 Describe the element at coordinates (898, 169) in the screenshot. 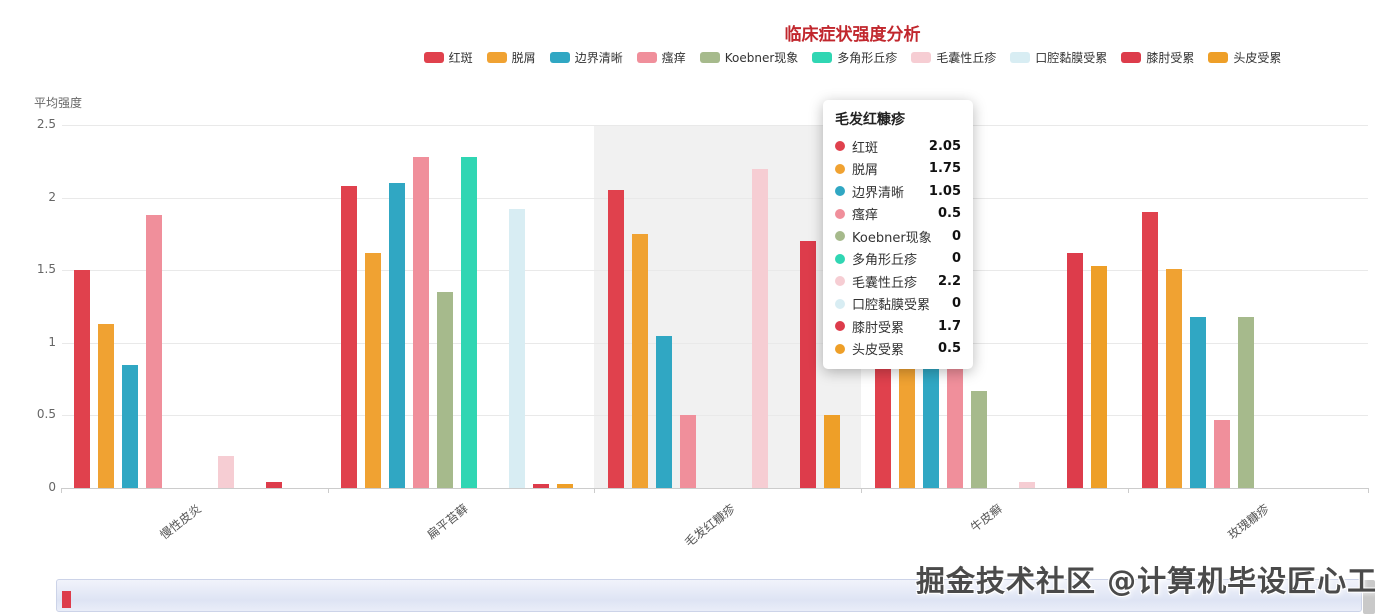

I see `tooltip-row: 脱屑 1.75` at that location.